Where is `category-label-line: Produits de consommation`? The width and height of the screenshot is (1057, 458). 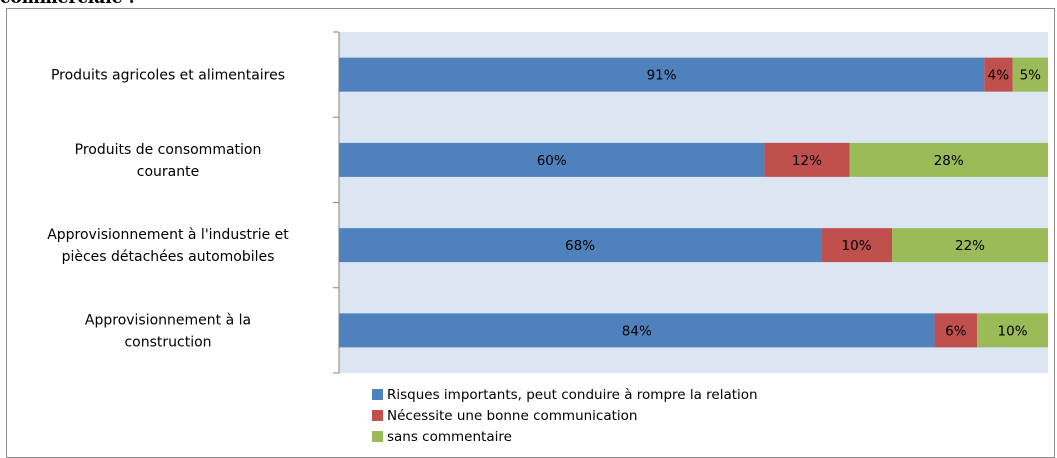 category-label-line: Produits de consommation is located at coordinates (168, 150).